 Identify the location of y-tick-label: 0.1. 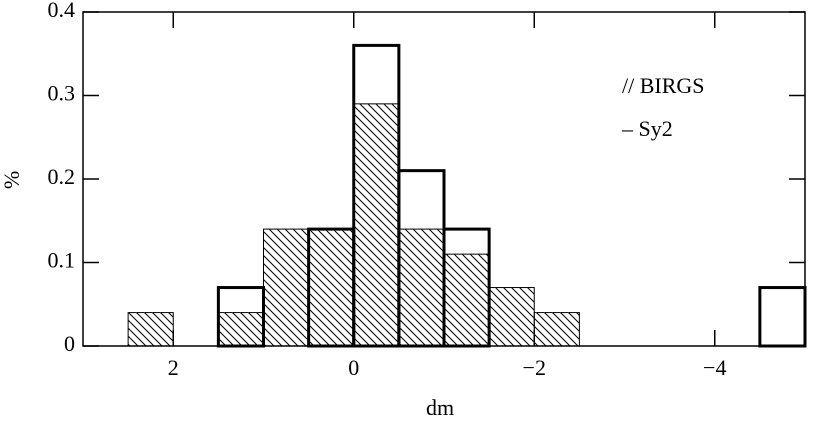
(62, 260).